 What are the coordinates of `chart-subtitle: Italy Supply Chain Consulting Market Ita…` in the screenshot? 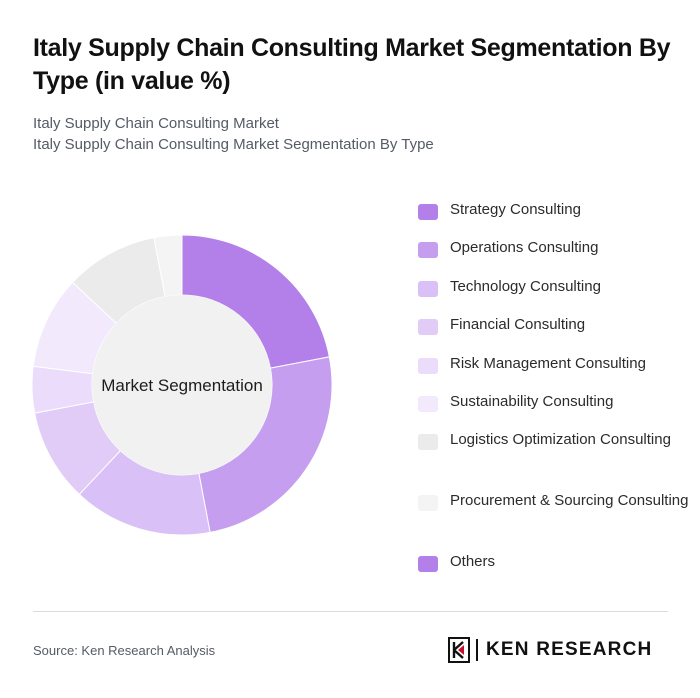 It's located at (233, 134).